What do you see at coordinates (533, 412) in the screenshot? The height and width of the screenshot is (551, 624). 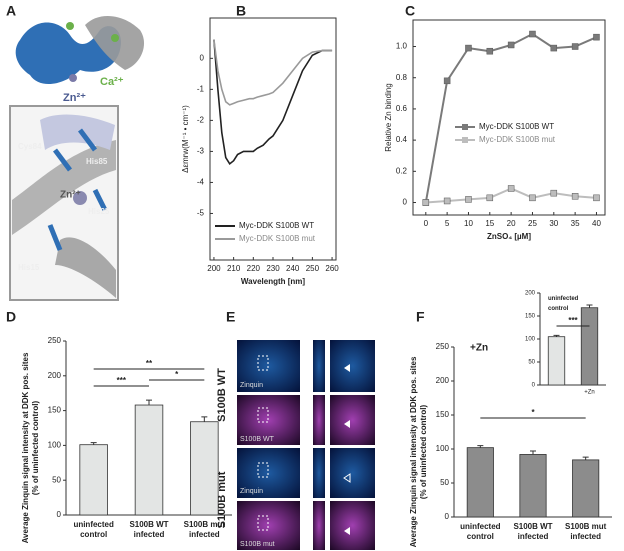 I see `significance-label: *` at bounding box center [533, 412].